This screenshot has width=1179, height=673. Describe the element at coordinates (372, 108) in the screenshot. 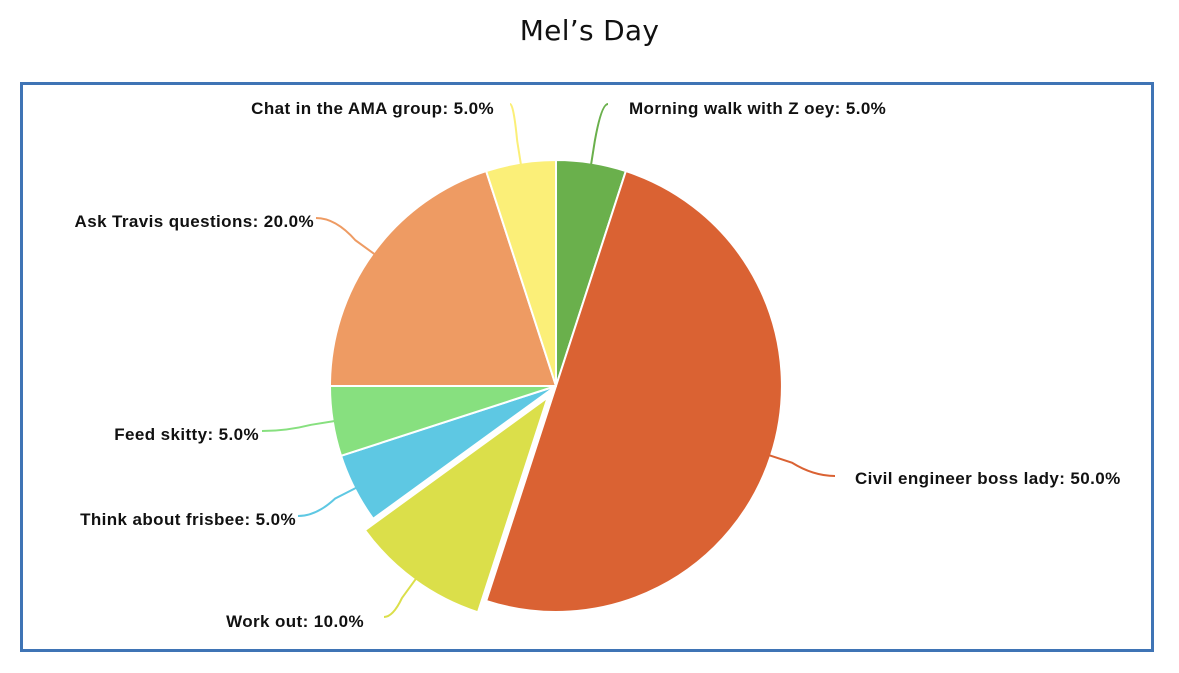

I see `slice-label-chat-in-the-ama-group: Chat in the AMA group: 5.0%` at that location.